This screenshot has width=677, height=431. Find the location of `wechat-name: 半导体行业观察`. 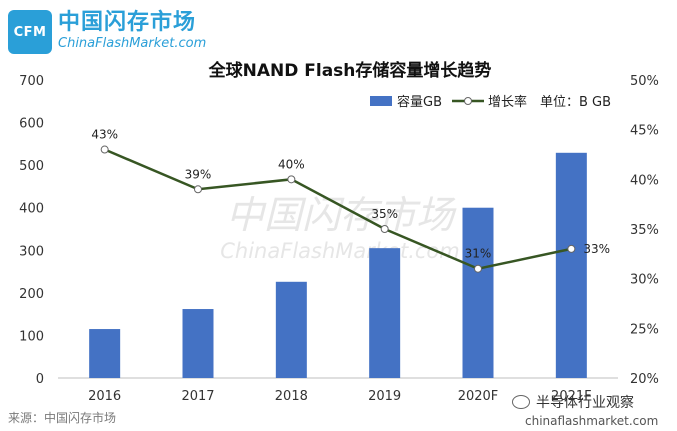

wechat-name: 半导体行业观察 is located at coordinates (585, 403).